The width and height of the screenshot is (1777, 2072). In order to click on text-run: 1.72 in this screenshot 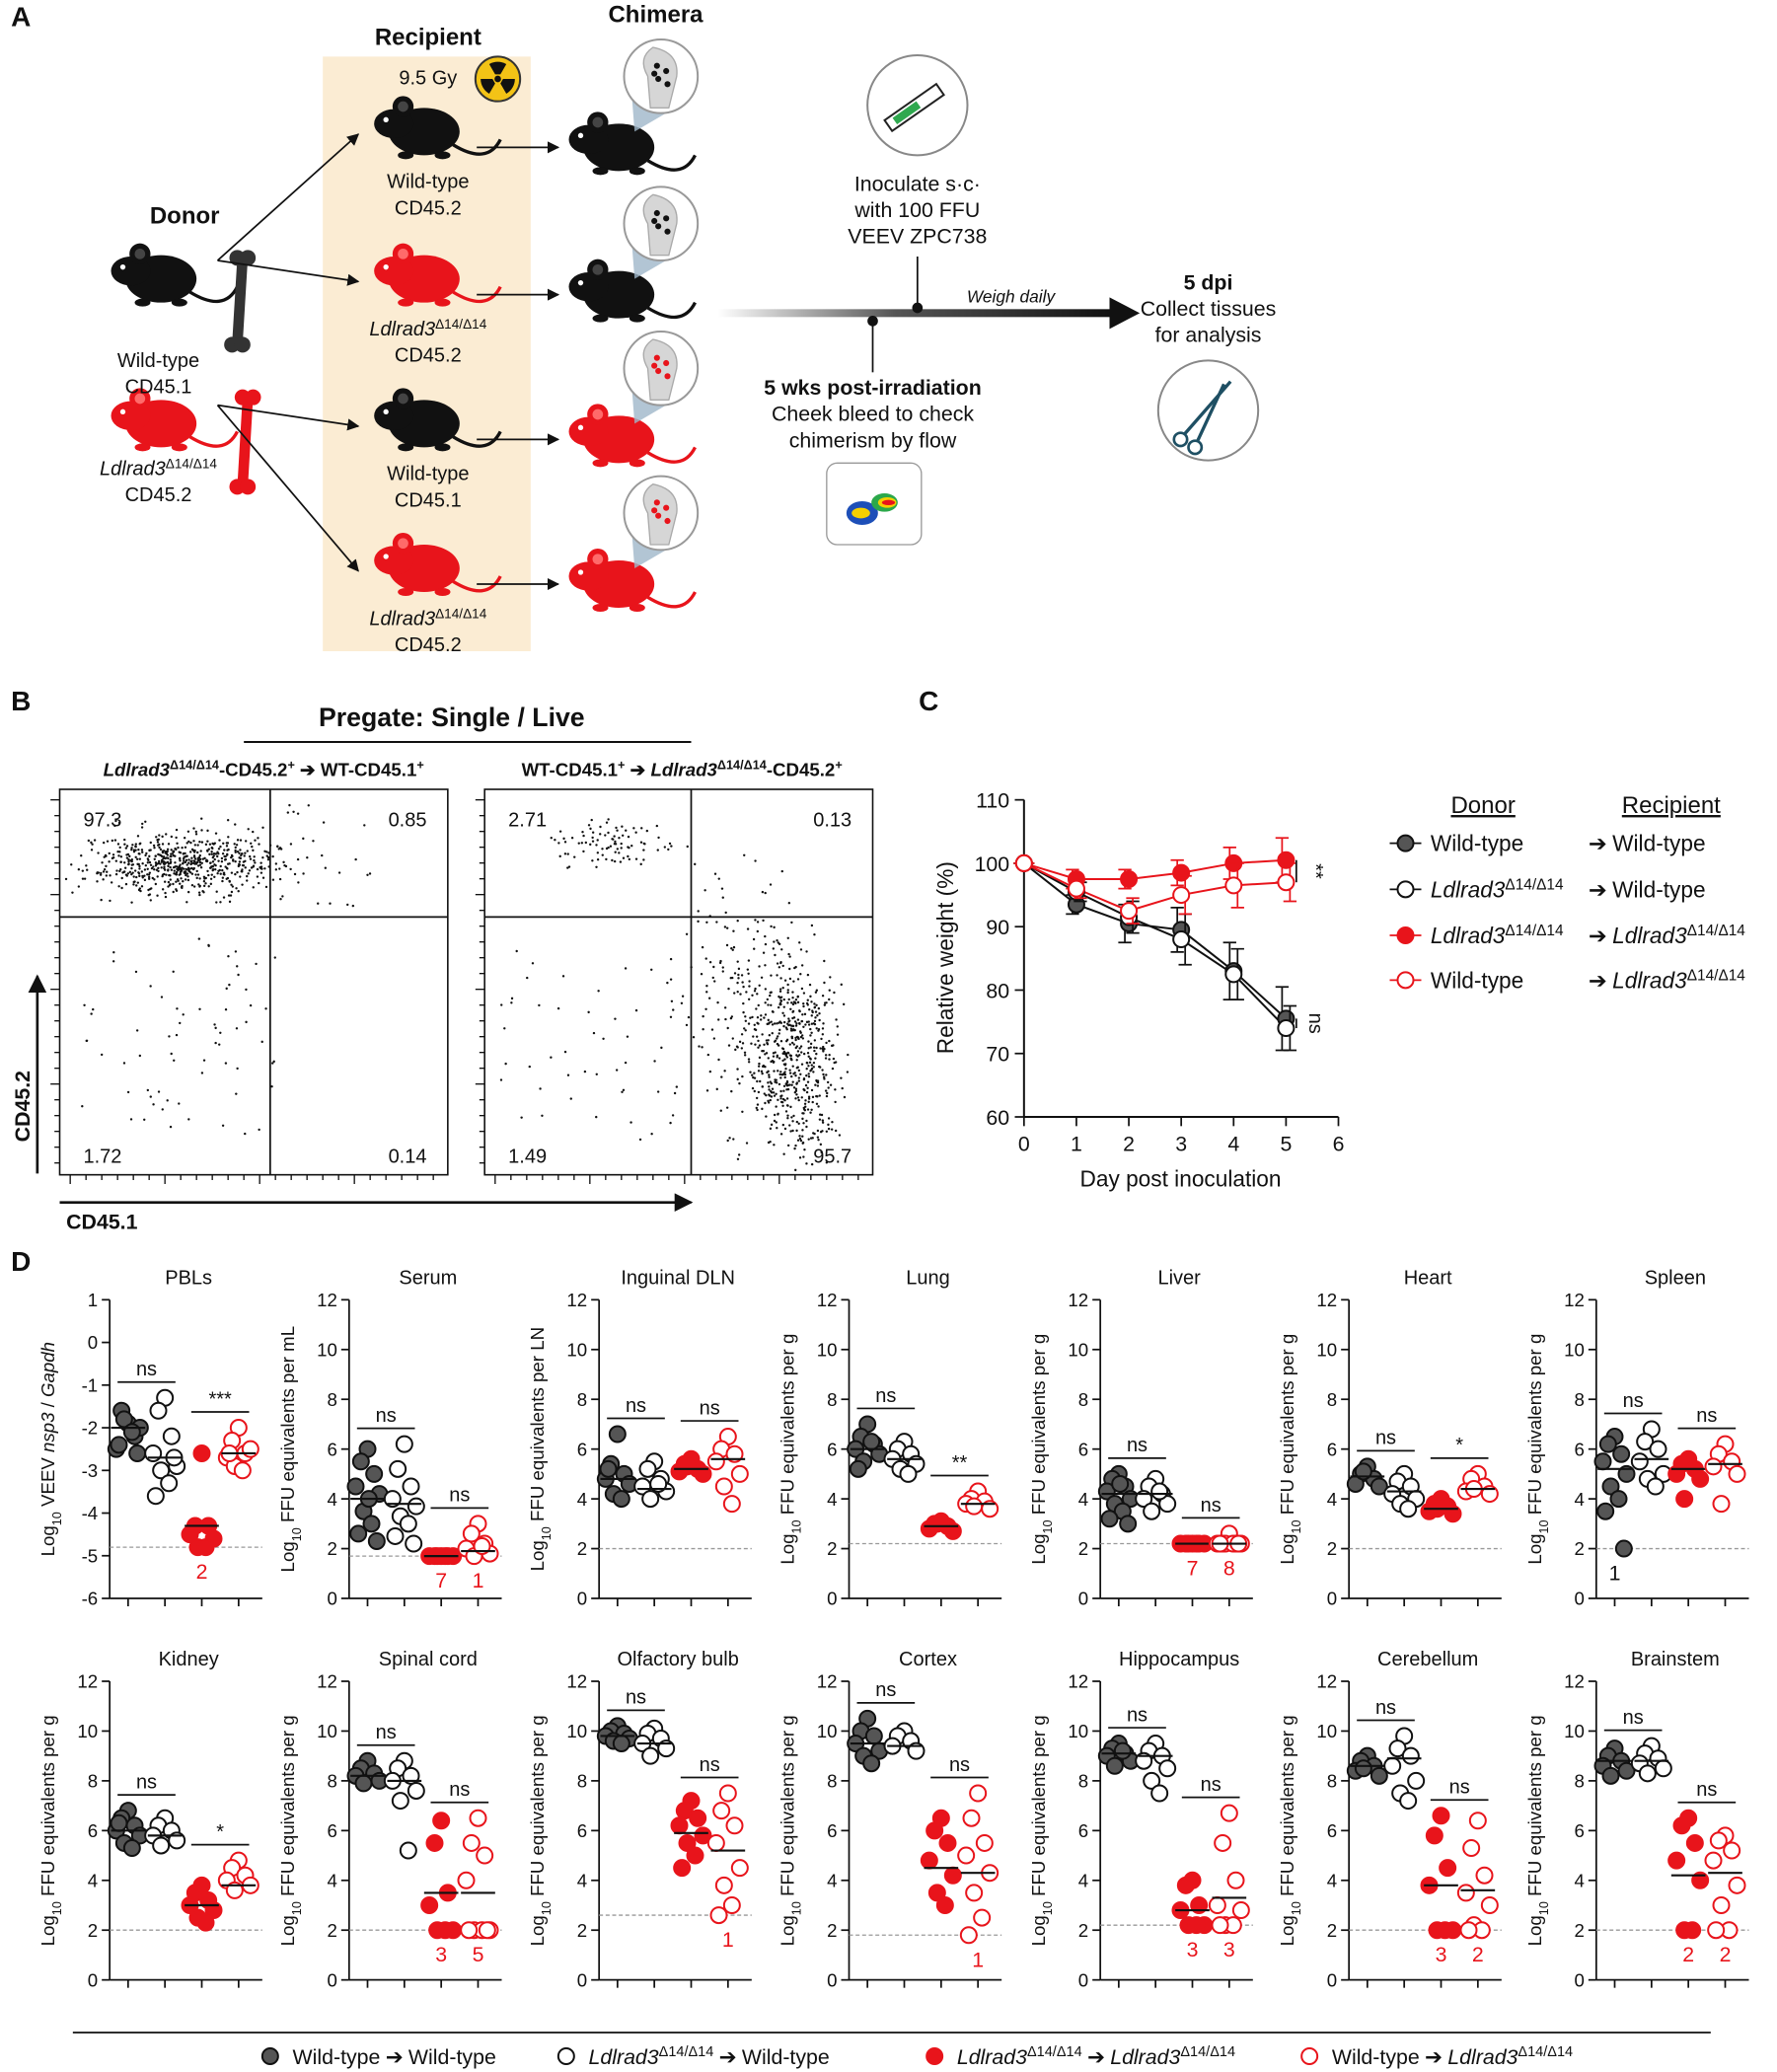, I will do `click(103, 1158)`.